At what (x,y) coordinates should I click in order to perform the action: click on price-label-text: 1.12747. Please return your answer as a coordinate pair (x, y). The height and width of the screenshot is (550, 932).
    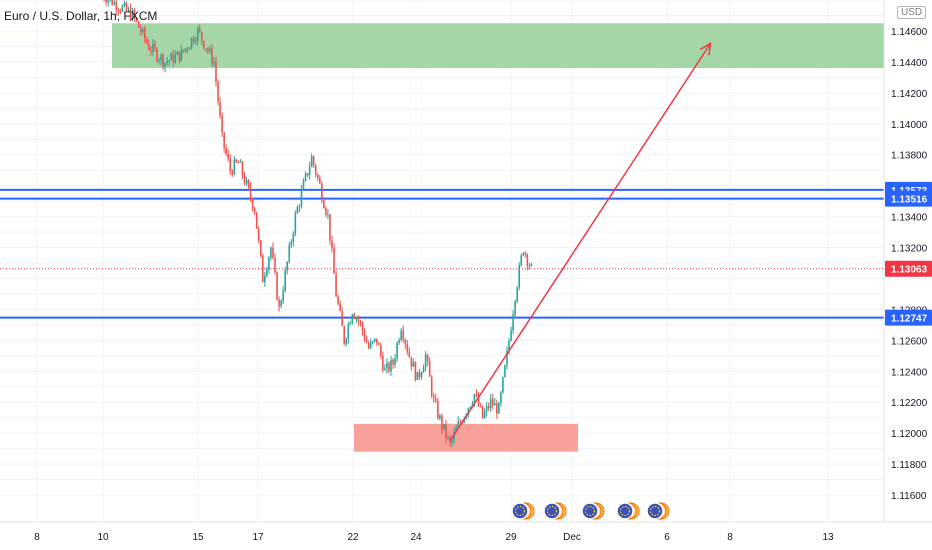
    Looking at the image, I should click on (909, 319).